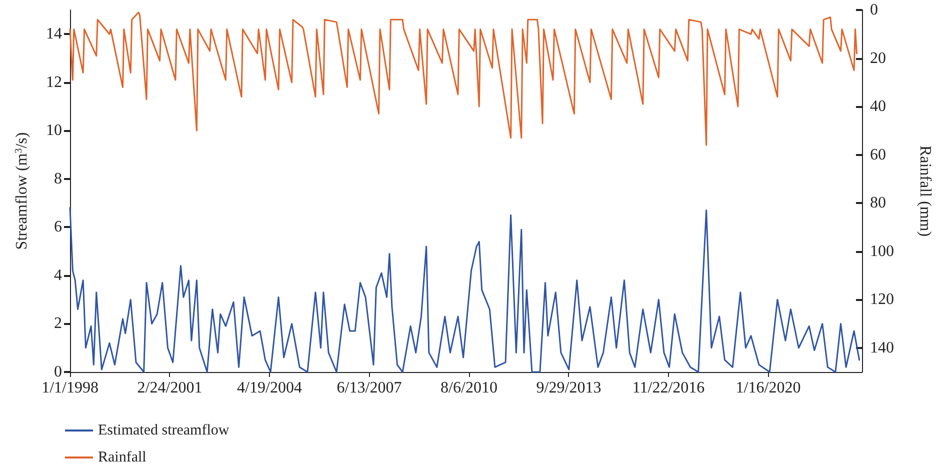  I want to click on x-tick-label: 1/1/1998, so click(70, 388).